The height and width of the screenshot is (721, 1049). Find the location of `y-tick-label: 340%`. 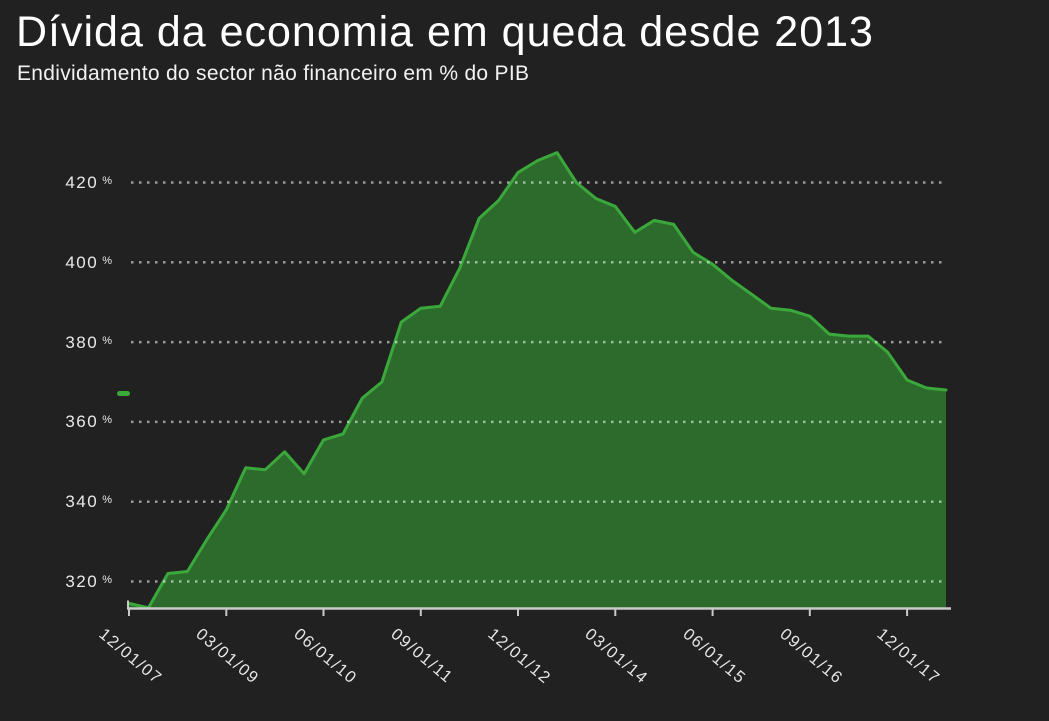

y-tick-label: 340% is located at coordinates (67, 503).